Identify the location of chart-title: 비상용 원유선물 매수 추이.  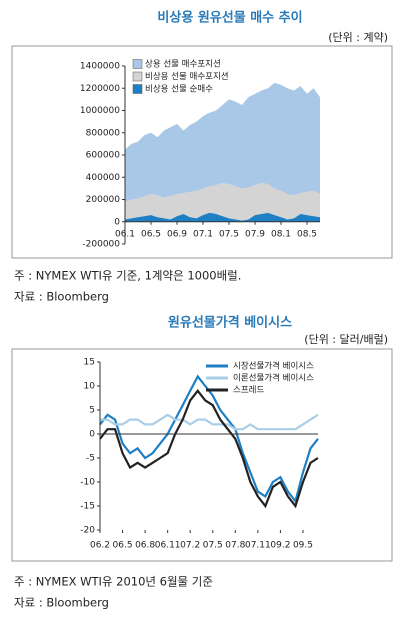
(229, 18).